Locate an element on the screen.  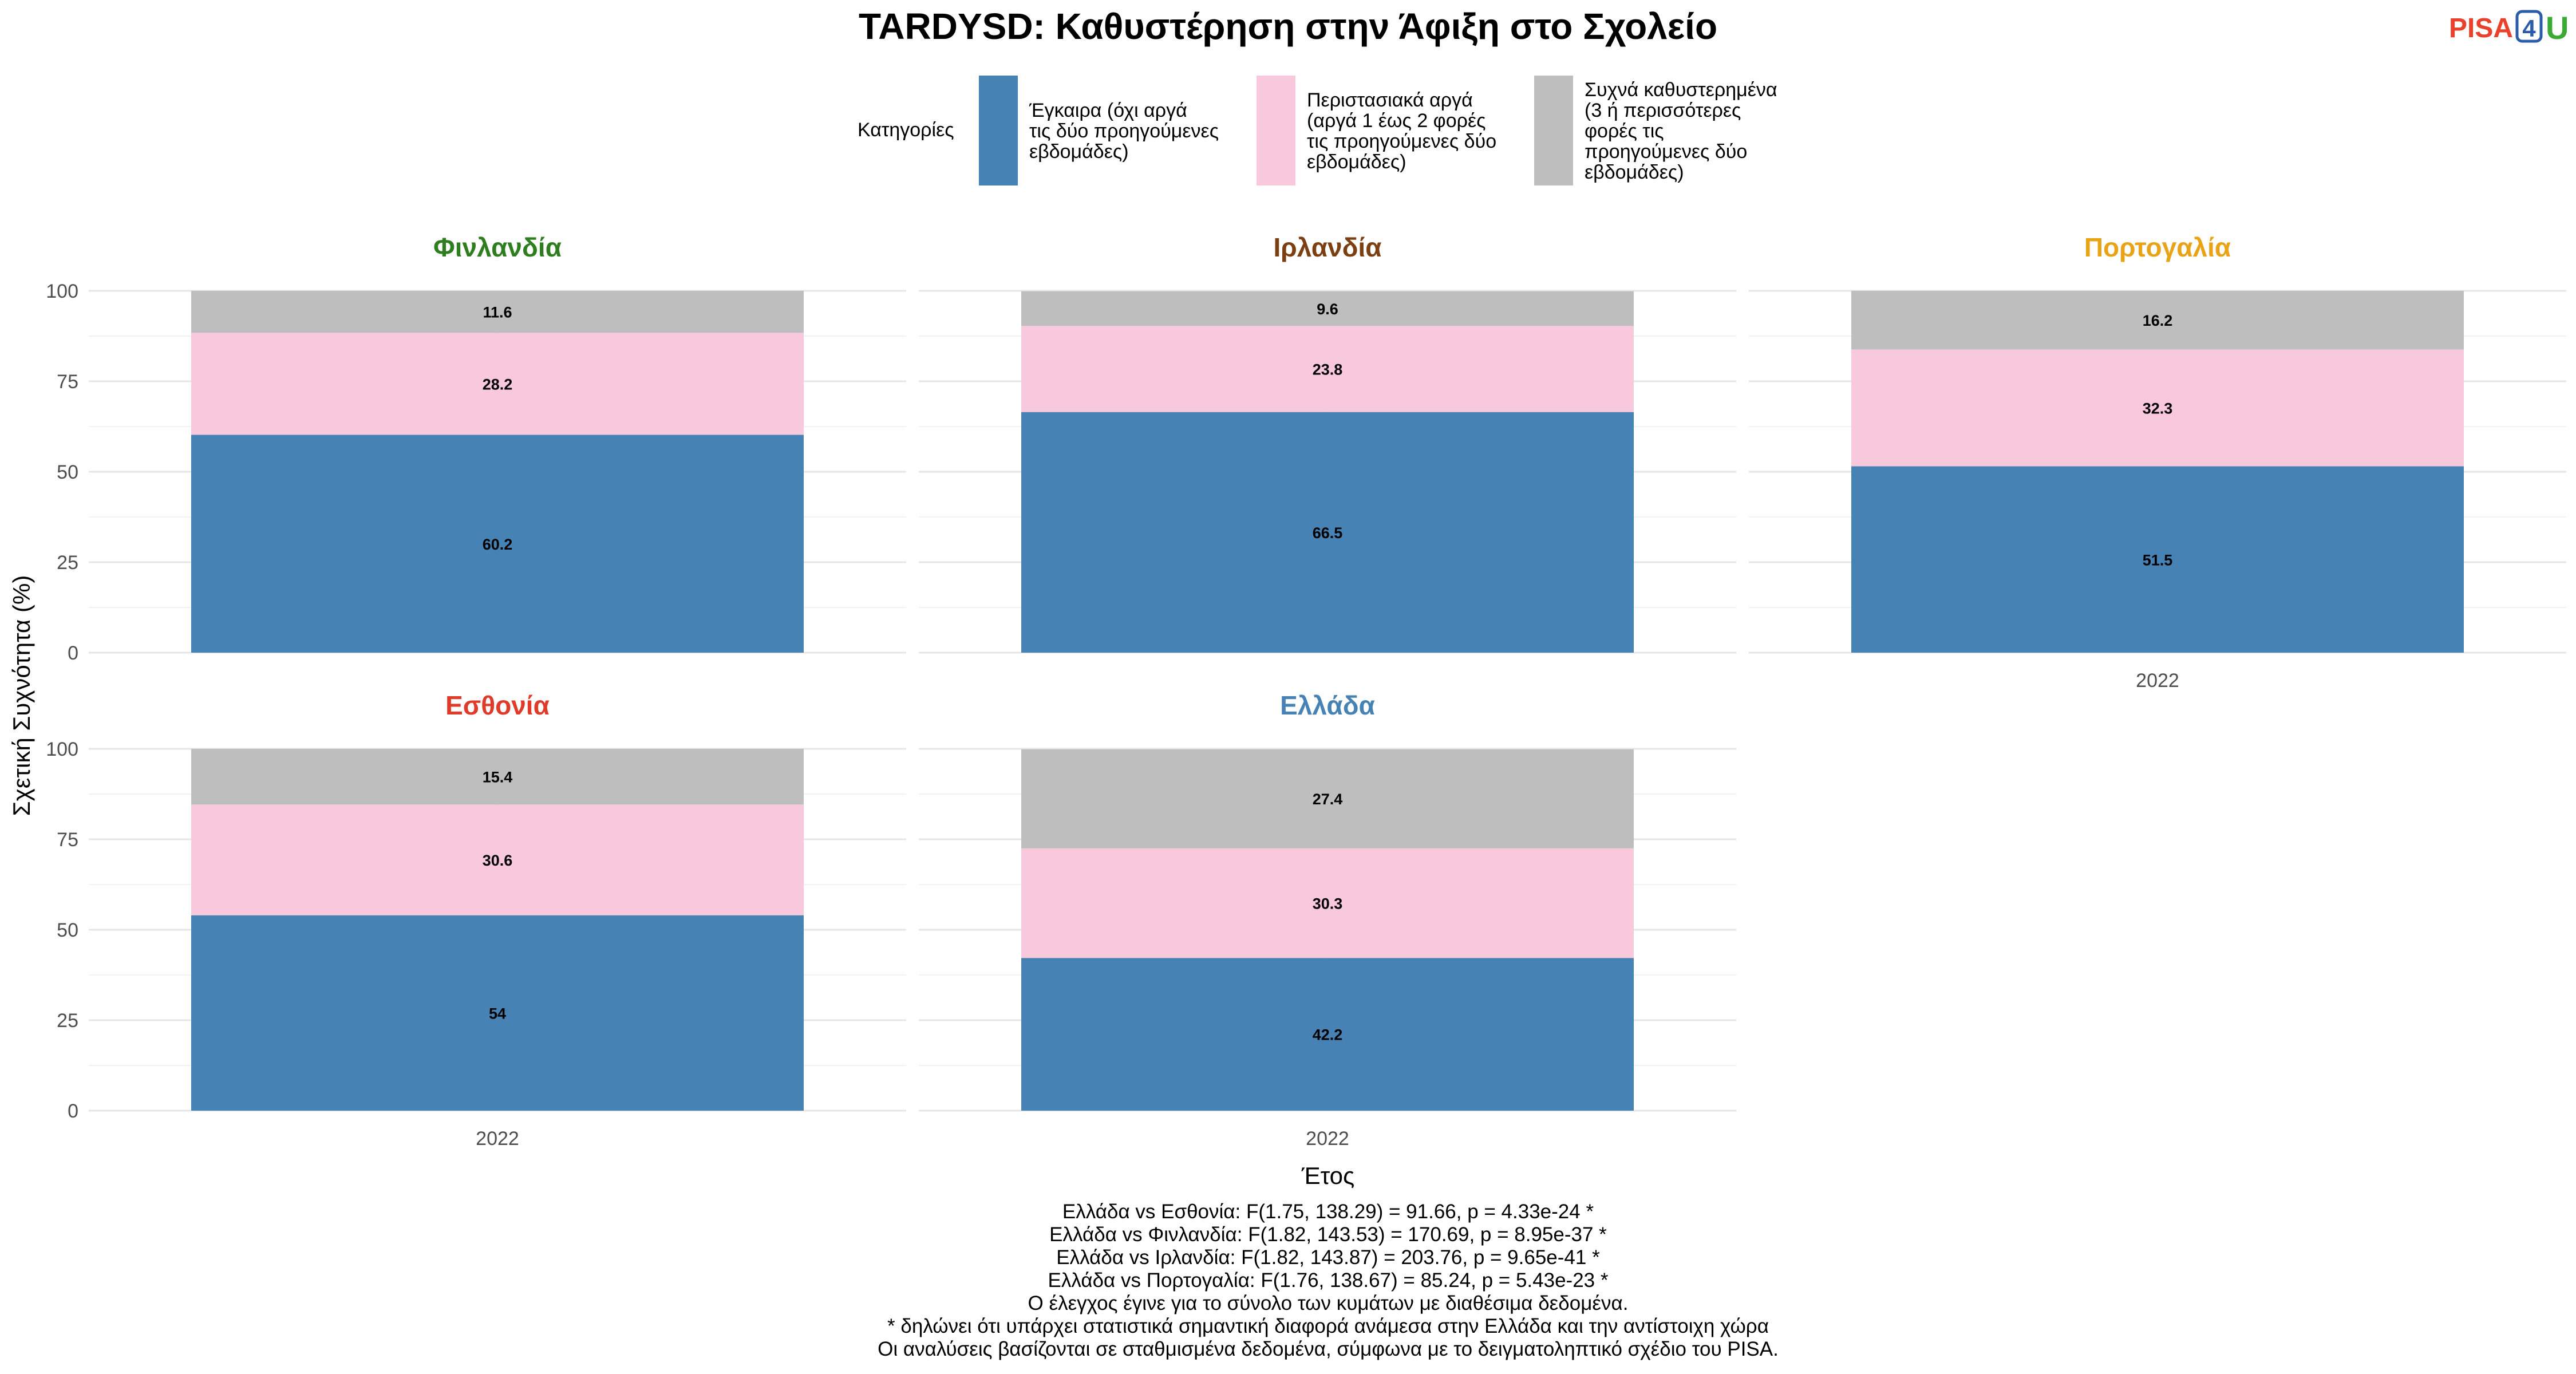
data-label: 28.2 is located at coordinates (498, 385).